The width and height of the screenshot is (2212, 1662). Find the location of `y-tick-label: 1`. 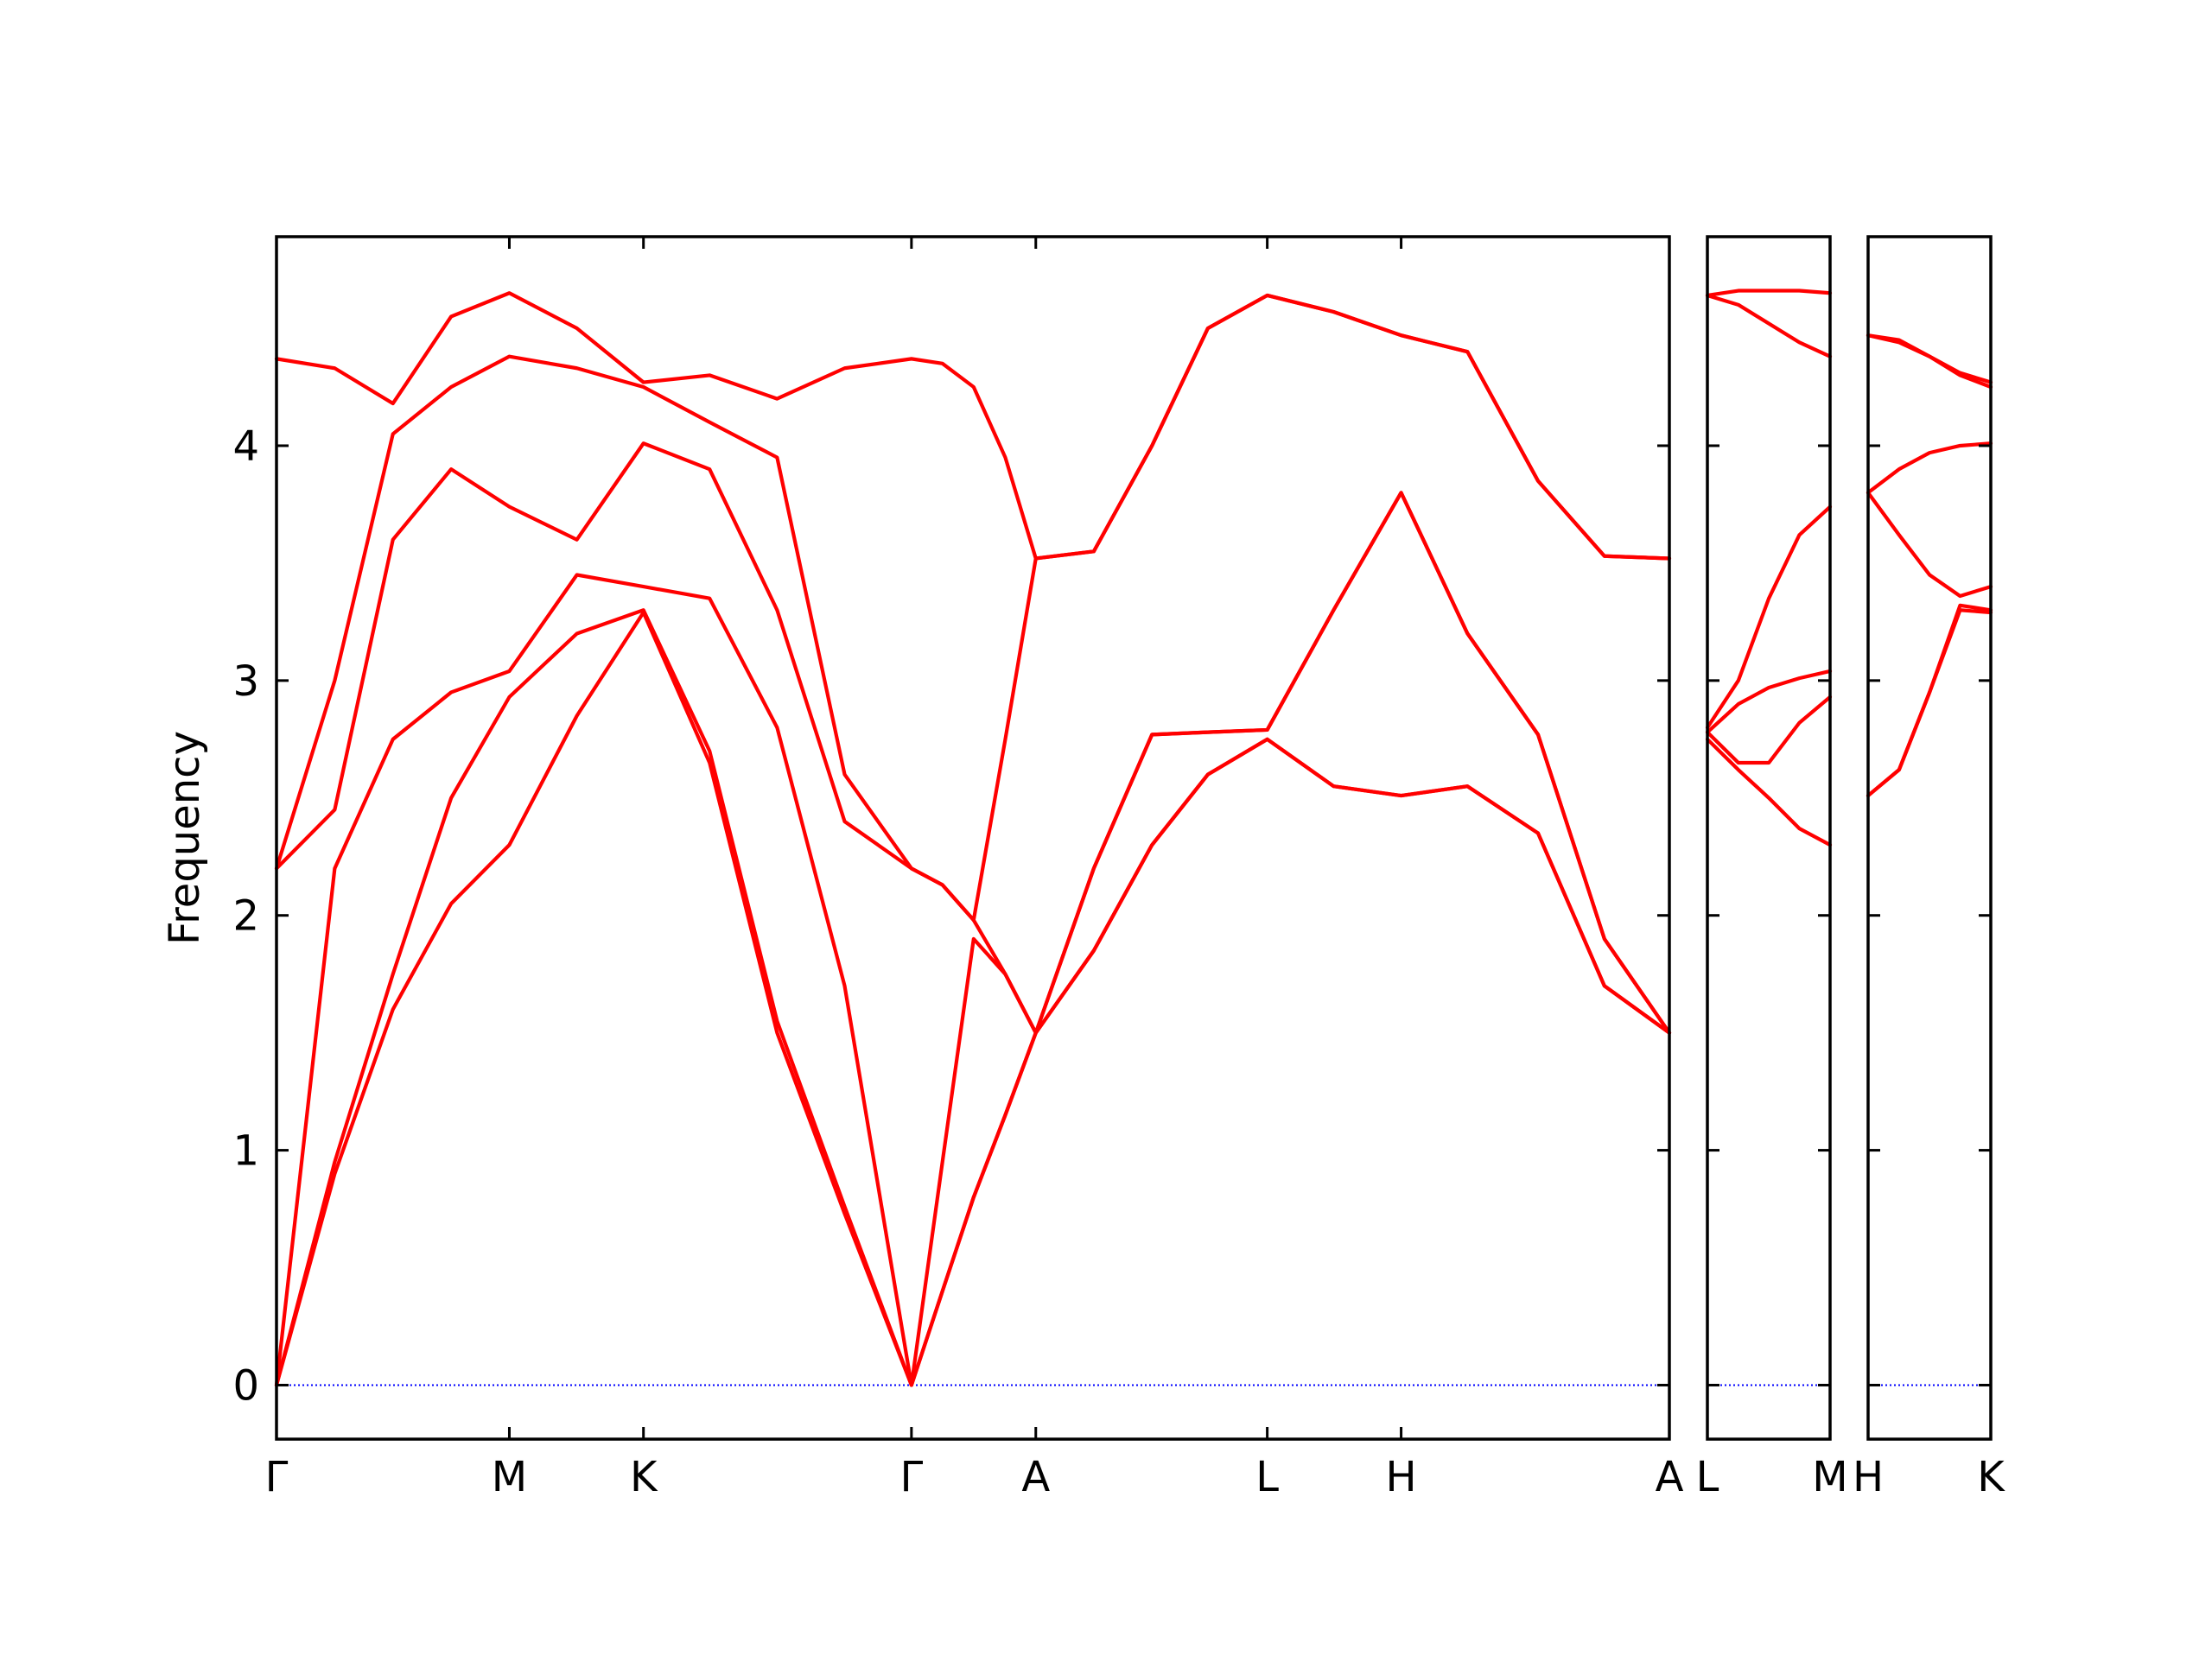

y-tick-label: 1 is located at coordinates (245, 1151).